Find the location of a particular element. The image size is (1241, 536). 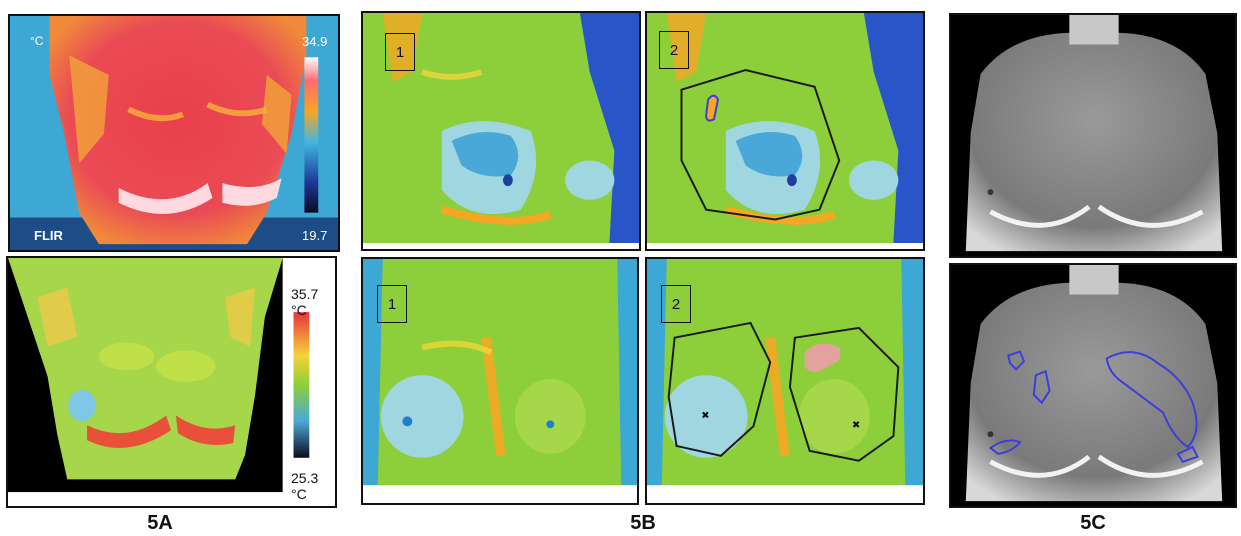

scale-min-label: 25.3 °C is located at coordinates (305, 486).